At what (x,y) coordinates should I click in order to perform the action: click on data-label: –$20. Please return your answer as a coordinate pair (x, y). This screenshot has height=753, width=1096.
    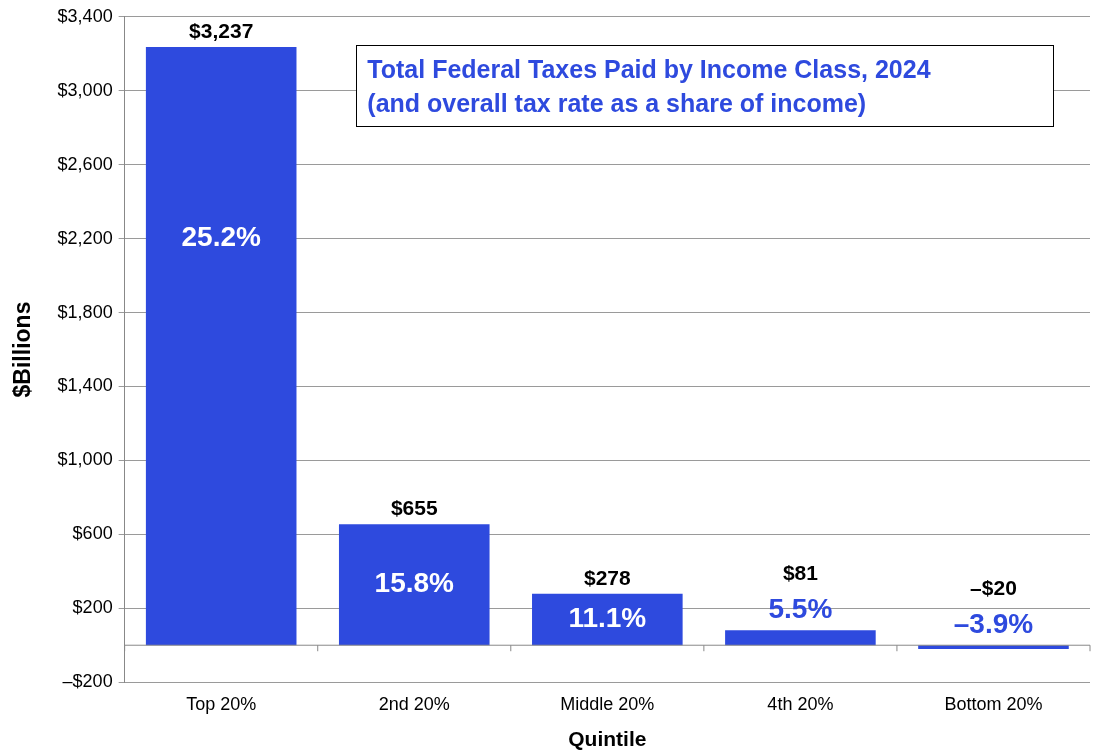
    Looking at the image, I should click on (993, 587).